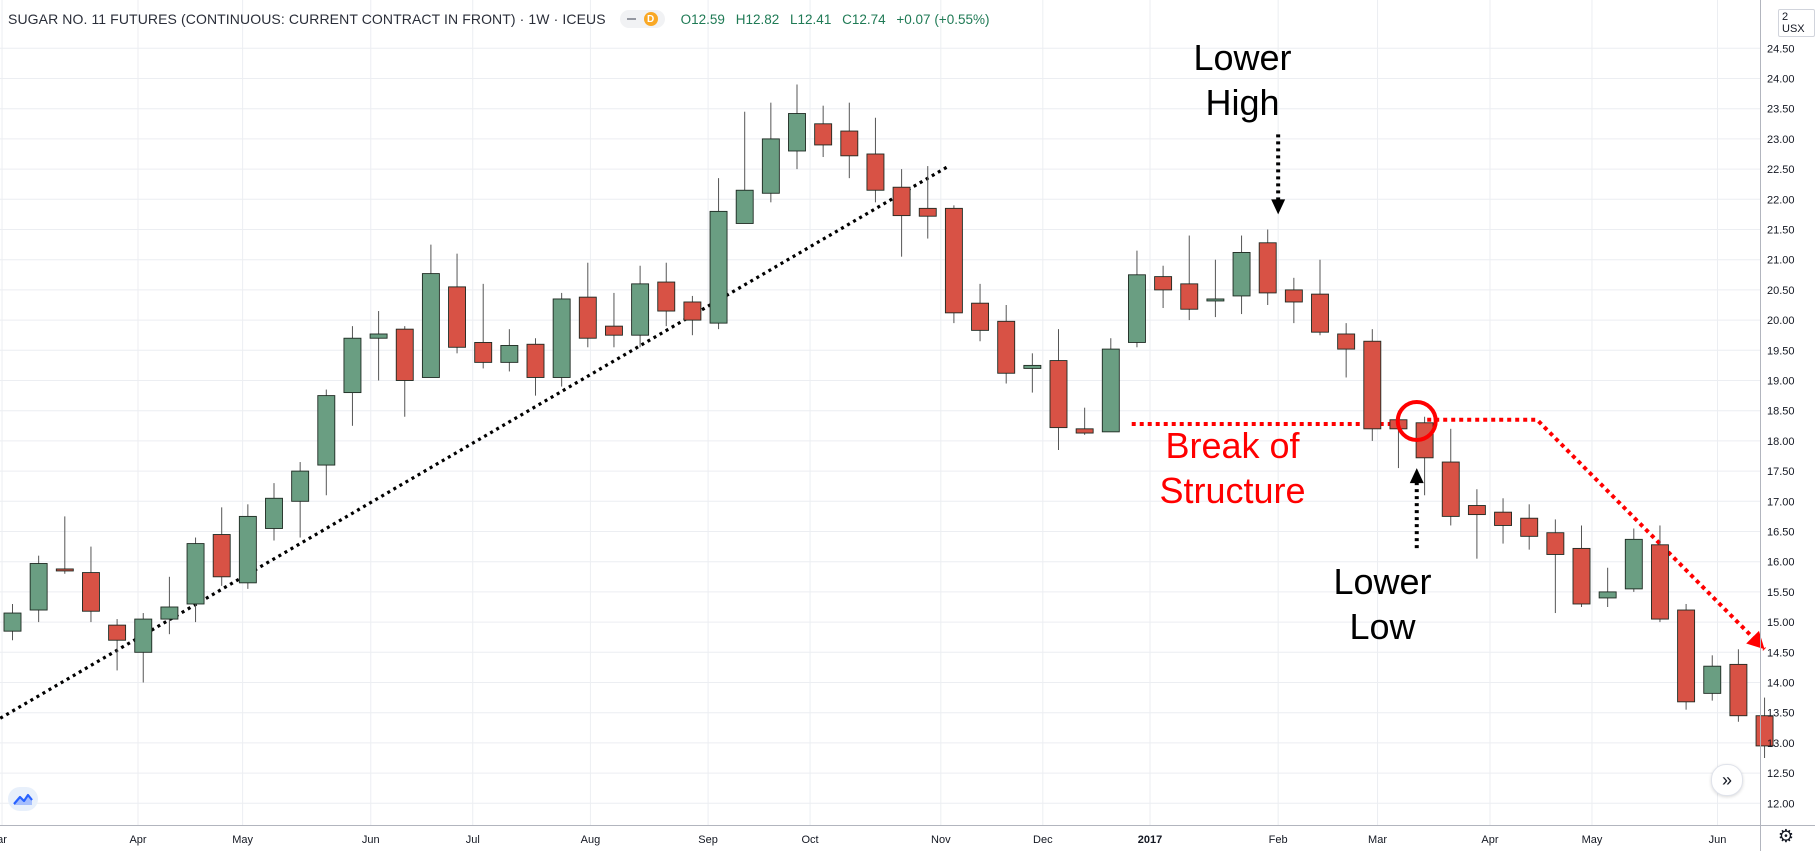  I want to click on scroll-to-realtime-button: », so click(1727, 780).